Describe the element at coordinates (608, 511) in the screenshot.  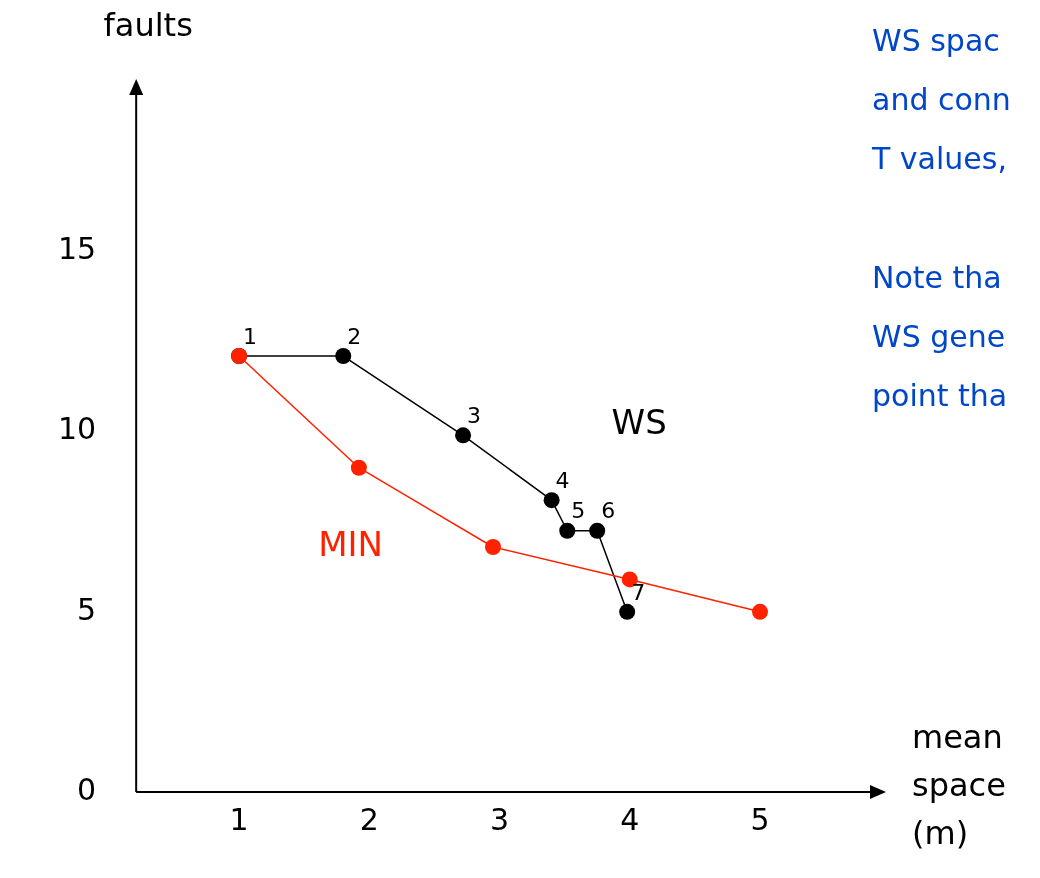
I see `annotation: 6` at that location.